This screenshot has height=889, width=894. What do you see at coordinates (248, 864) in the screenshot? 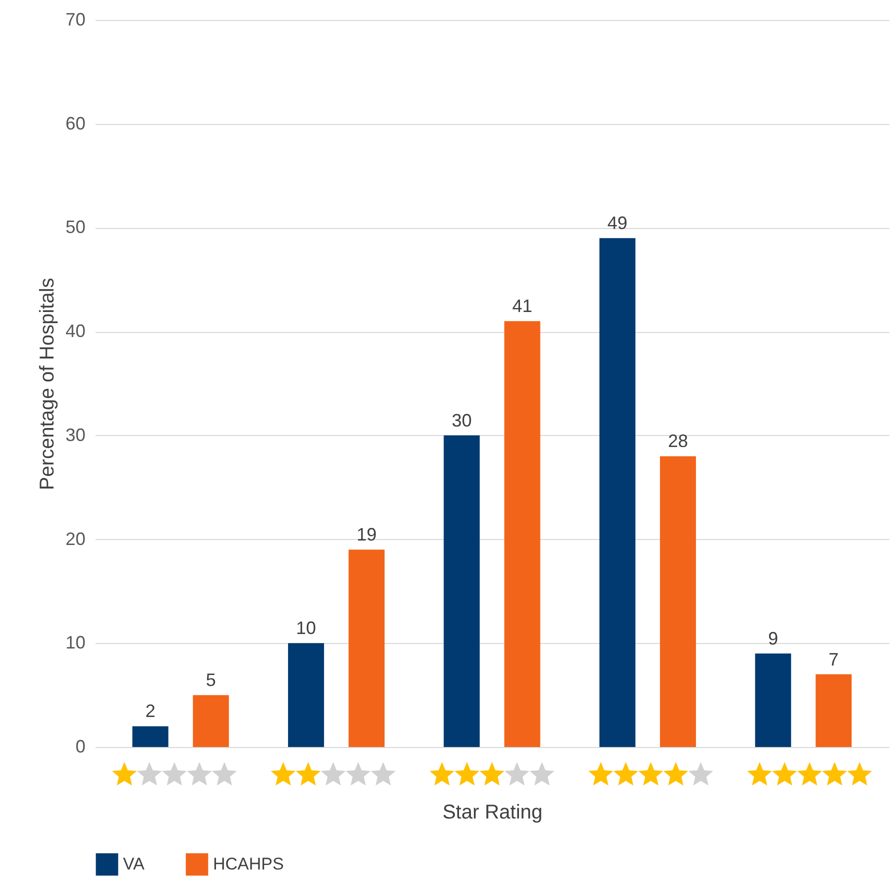
I see `legend-label: HCAHPS` at bounding box center [248, 864].